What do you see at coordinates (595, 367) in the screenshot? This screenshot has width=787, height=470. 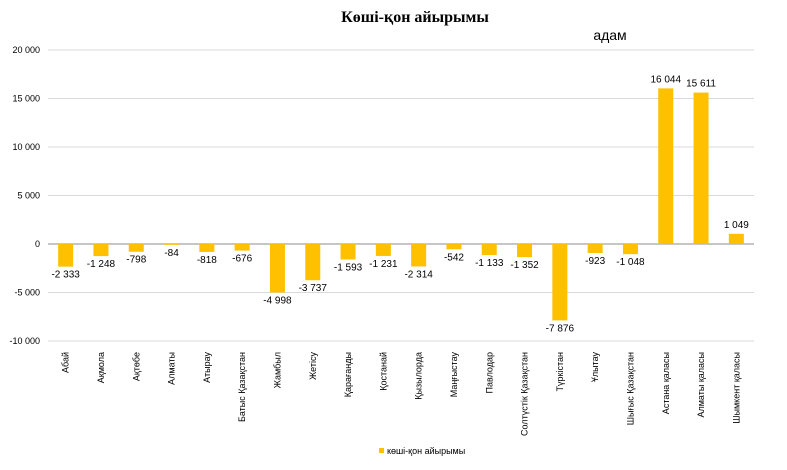 I see `x-tick-label: Ұлытау` at bounding box center [595, 367].